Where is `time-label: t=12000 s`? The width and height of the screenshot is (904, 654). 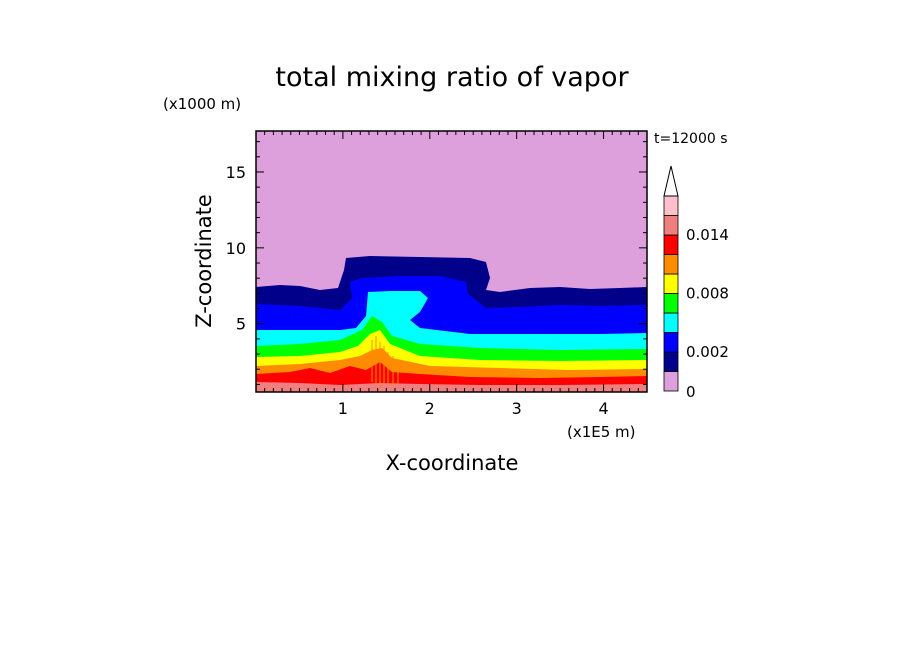 time-label: t=12000 s is located at coordinates (691, 139).